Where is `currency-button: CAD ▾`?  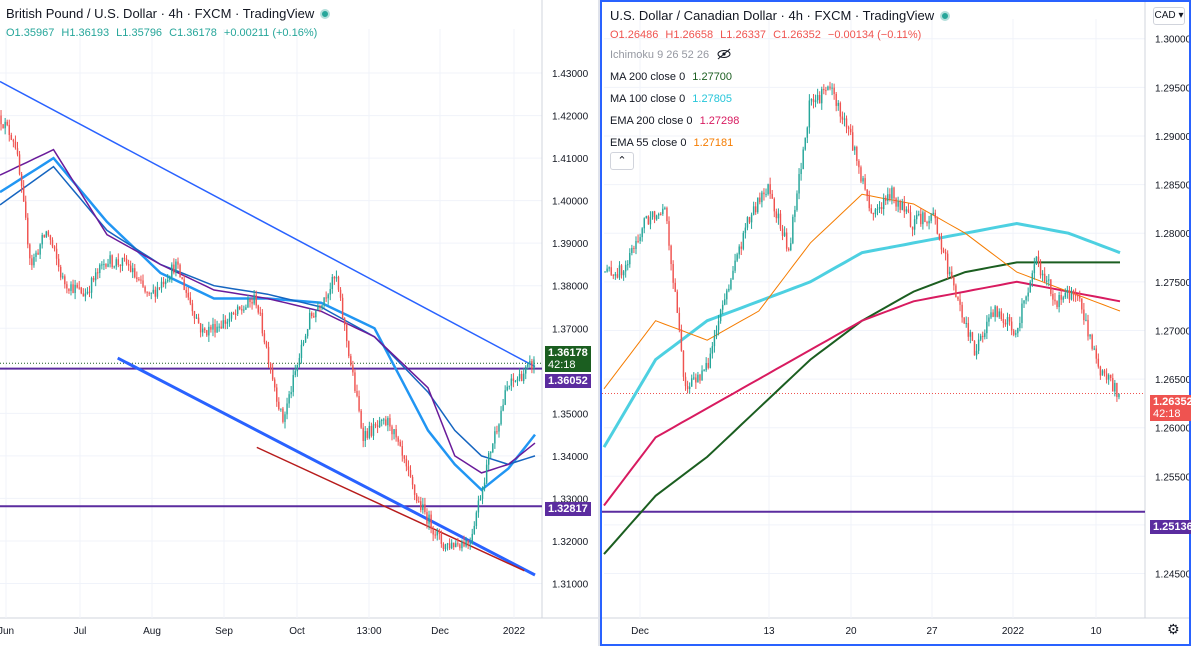
currency-button: CAD ▾ is located at coordinates (1169, 16).